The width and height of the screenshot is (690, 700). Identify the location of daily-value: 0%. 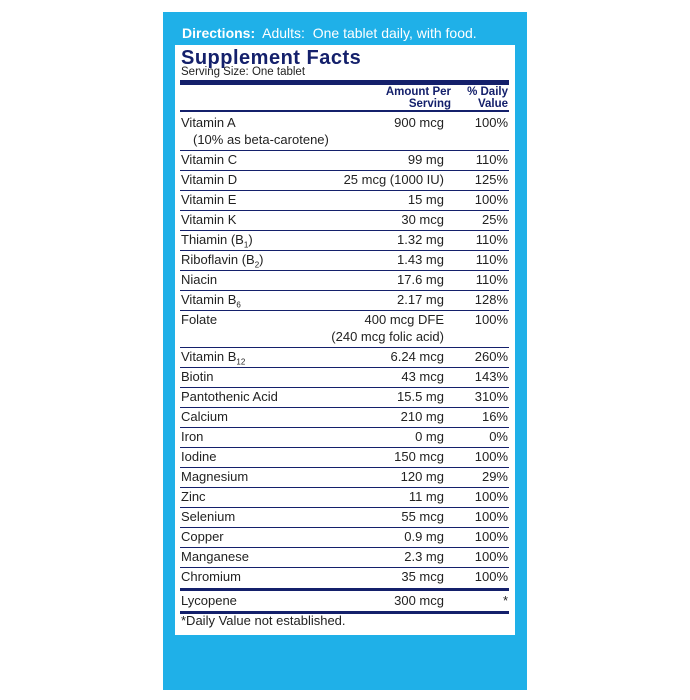
(498, 436).